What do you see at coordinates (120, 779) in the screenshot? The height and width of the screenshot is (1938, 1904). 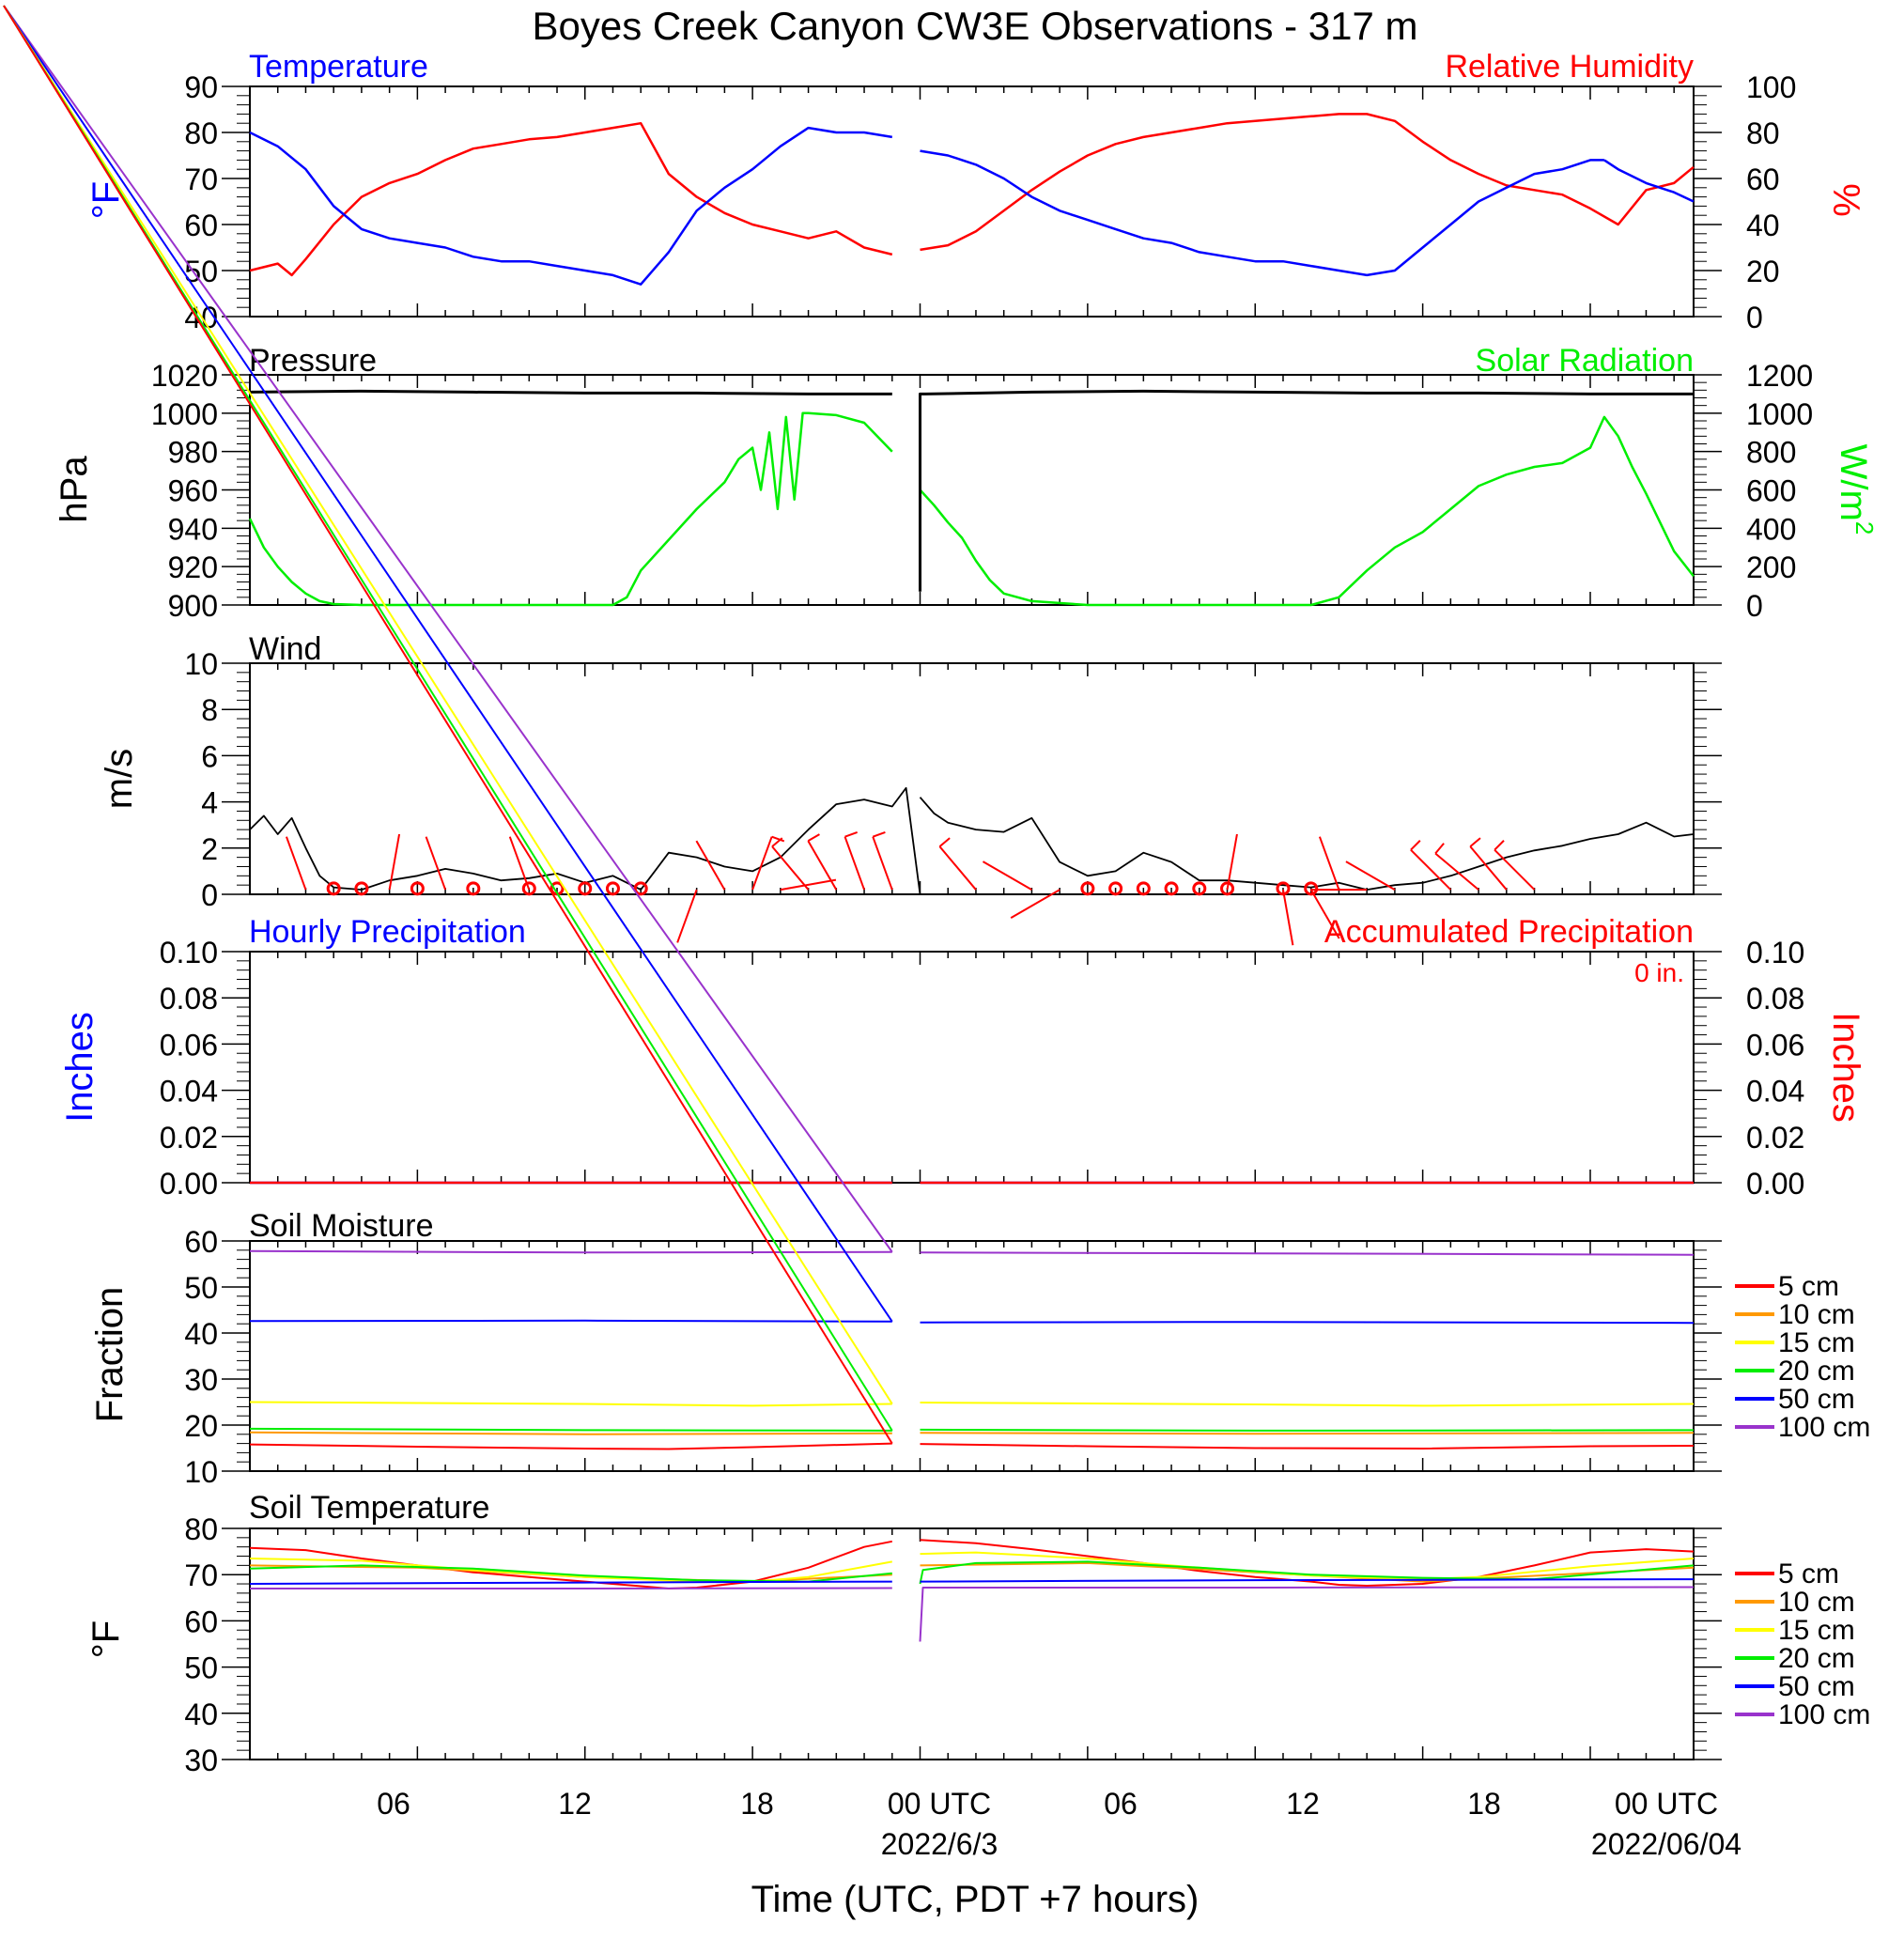 I see `panel3-left-ylabel: m/s` at bounding box center [120, 779].